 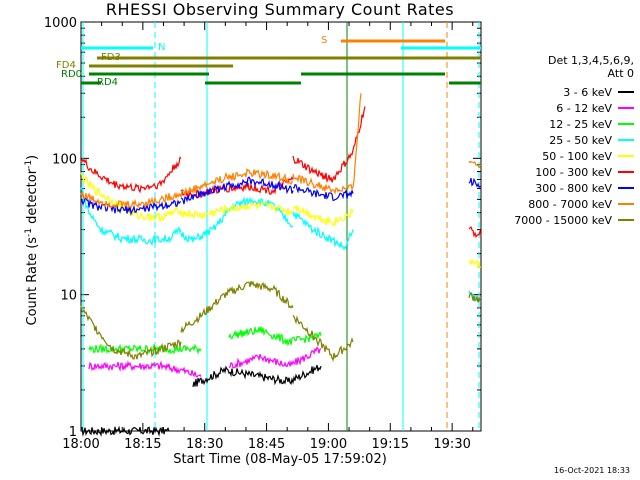 What do you see at coordinates (73, 432) in the screenshot?
I see `y-tick-label: 1` at bounding box center [73, 432].